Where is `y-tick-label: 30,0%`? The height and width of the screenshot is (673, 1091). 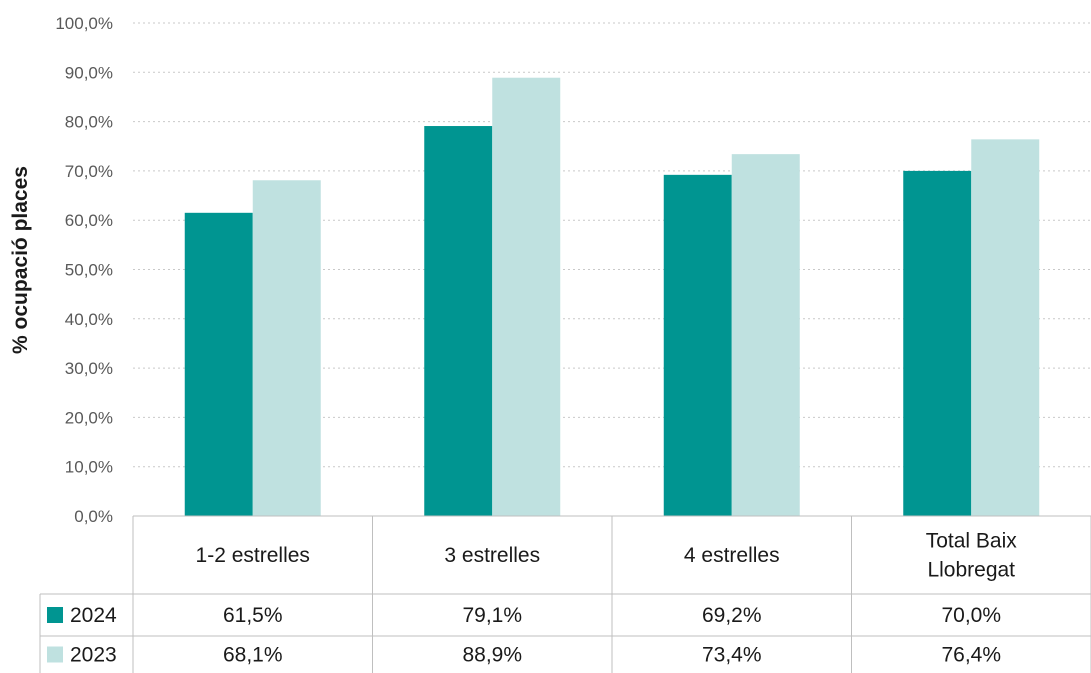 y-tick-label: 30,0% is located at coordinates (89, 368).